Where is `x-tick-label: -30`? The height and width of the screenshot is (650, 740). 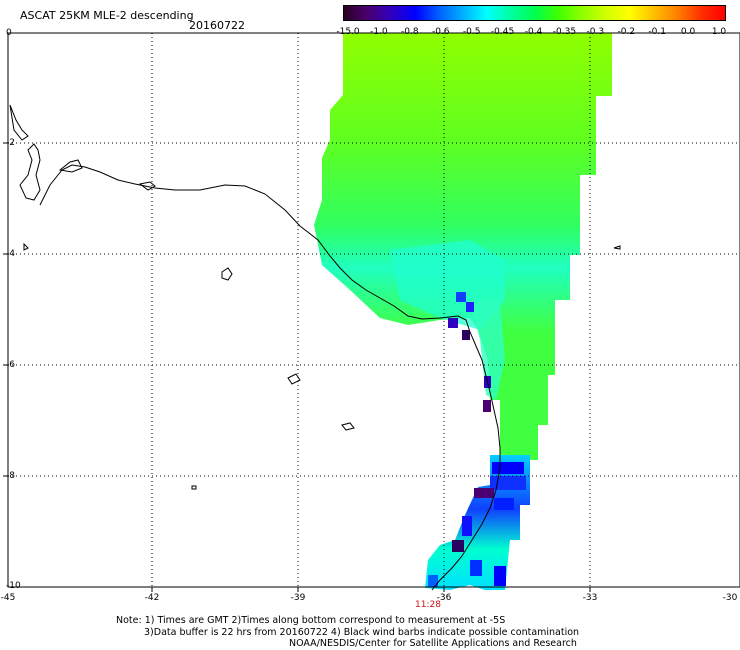
x-tick-label: -30 is located at coordinates (730, 598).